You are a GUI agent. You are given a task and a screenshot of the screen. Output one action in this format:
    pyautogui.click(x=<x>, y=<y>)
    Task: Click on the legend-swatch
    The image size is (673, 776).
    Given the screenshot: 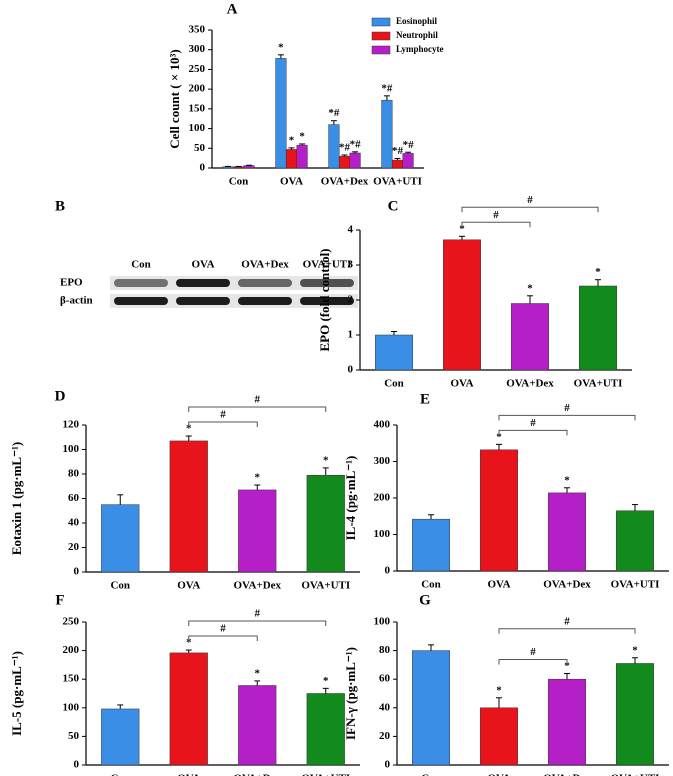 What is the action you would take?
    pyautogui.click(x=381, y=22)
    